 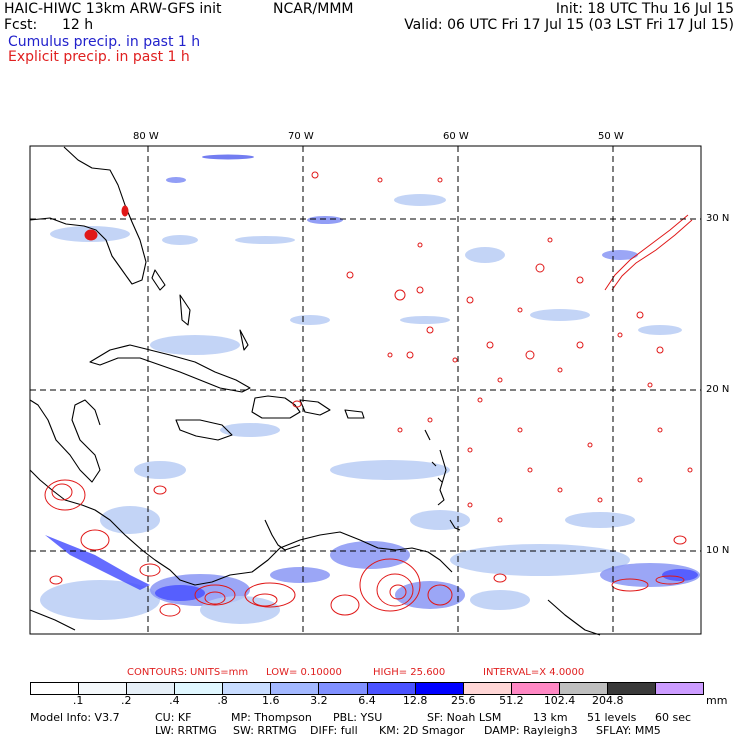 What do you see at coordinates (550, 717) in the screenshot?
I see `grid-resolution: 13 km` at bounding box center [550, 717].